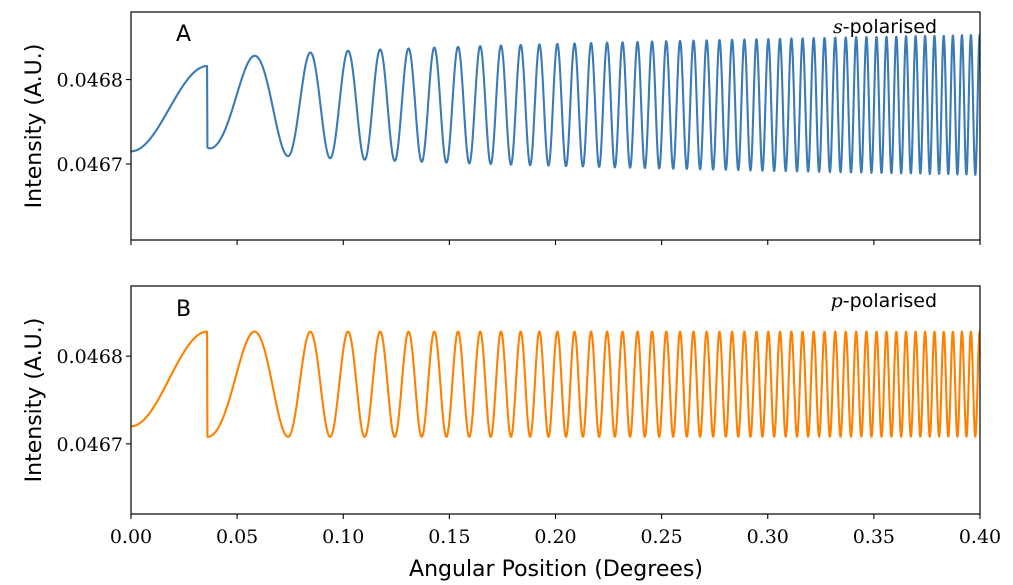 This screenshot has height=585, width=1013. I want to click on x-tick-label: 0.20, so click(555, 537).